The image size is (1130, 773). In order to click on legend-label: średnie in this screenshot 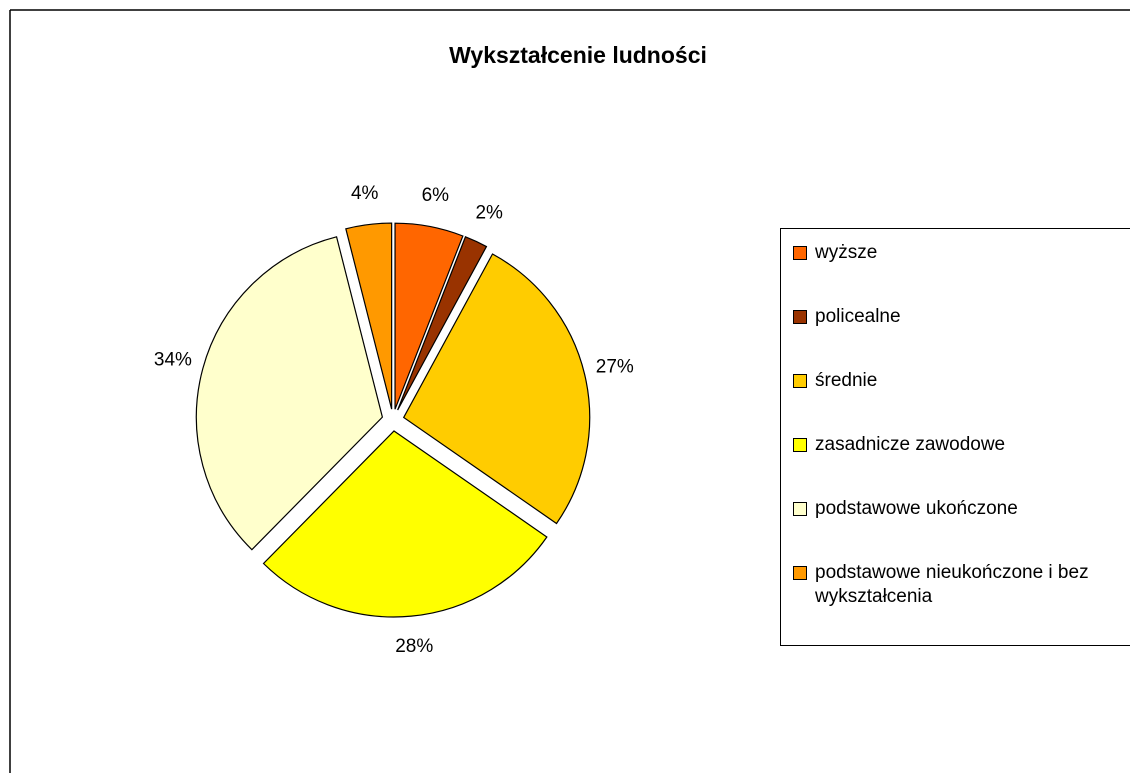, I will do `click(846, 380)`.